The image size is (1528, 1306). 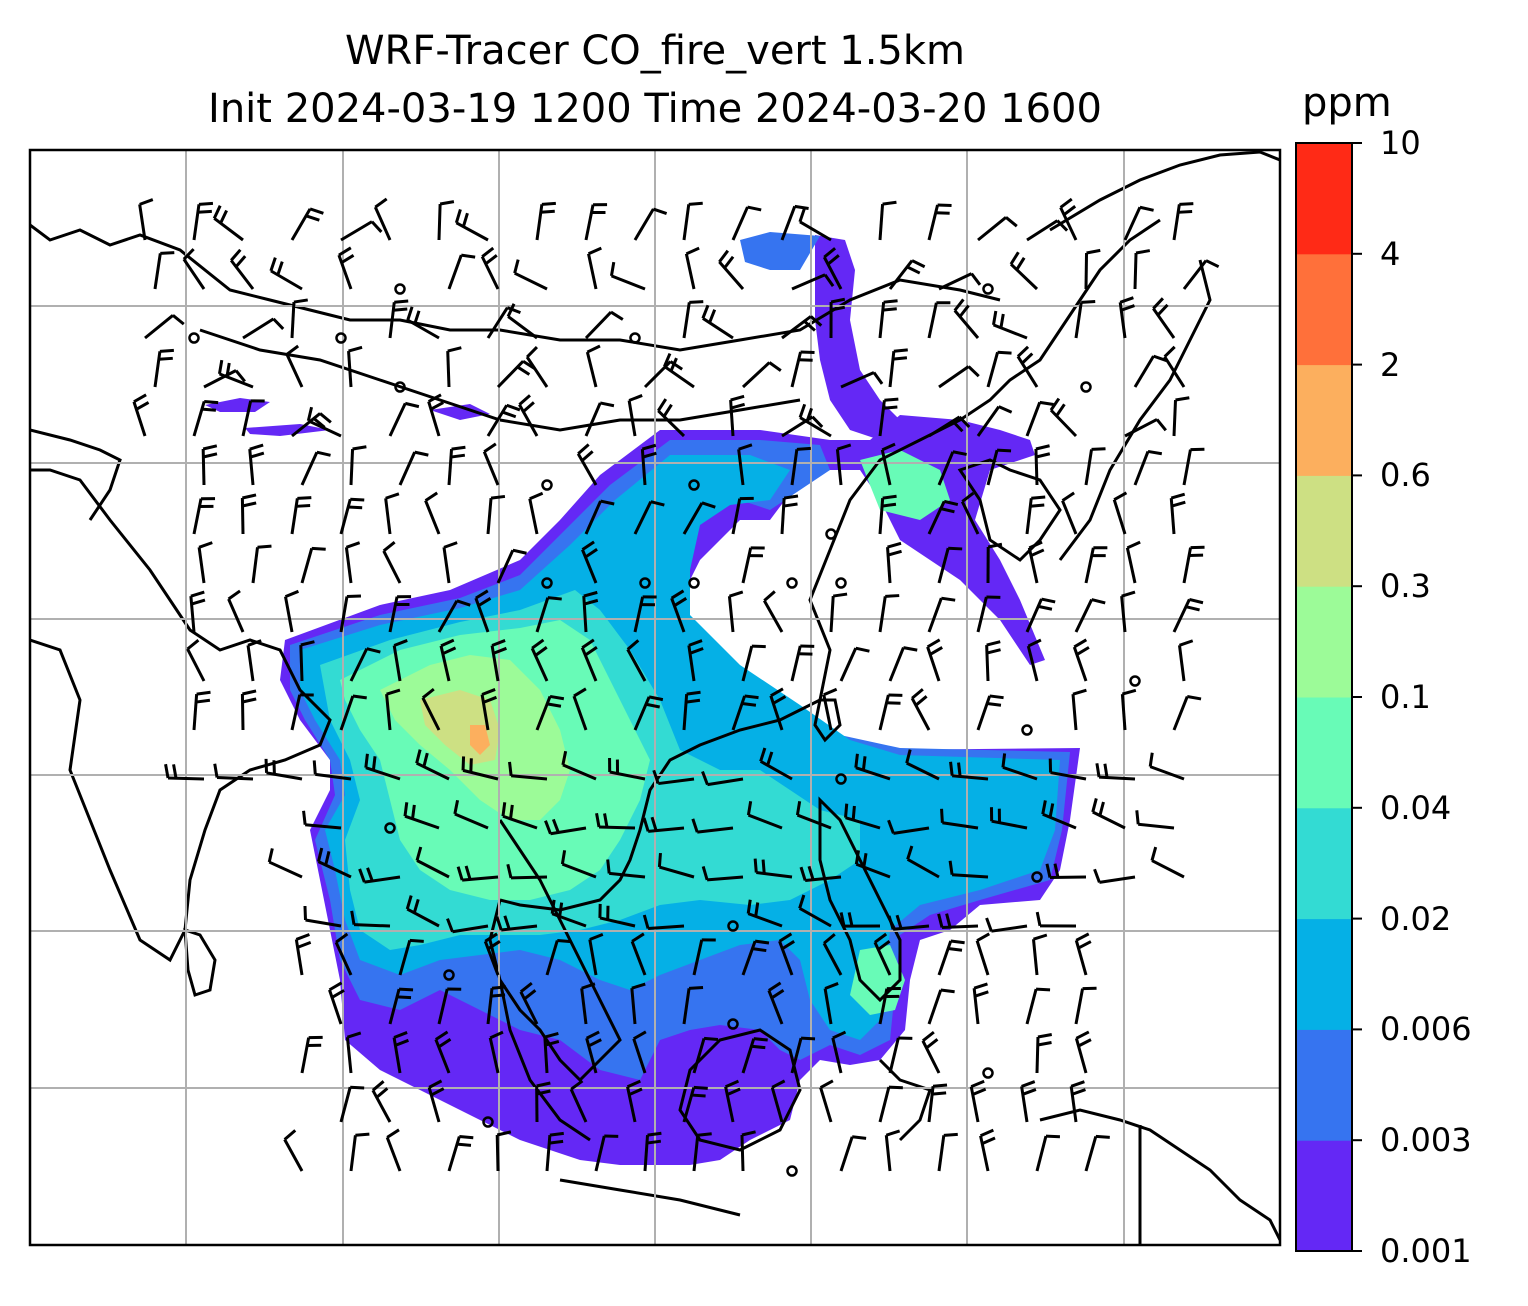 I want to click on colorbar-tick-label: 0.3, so click(x=1405, y=586).